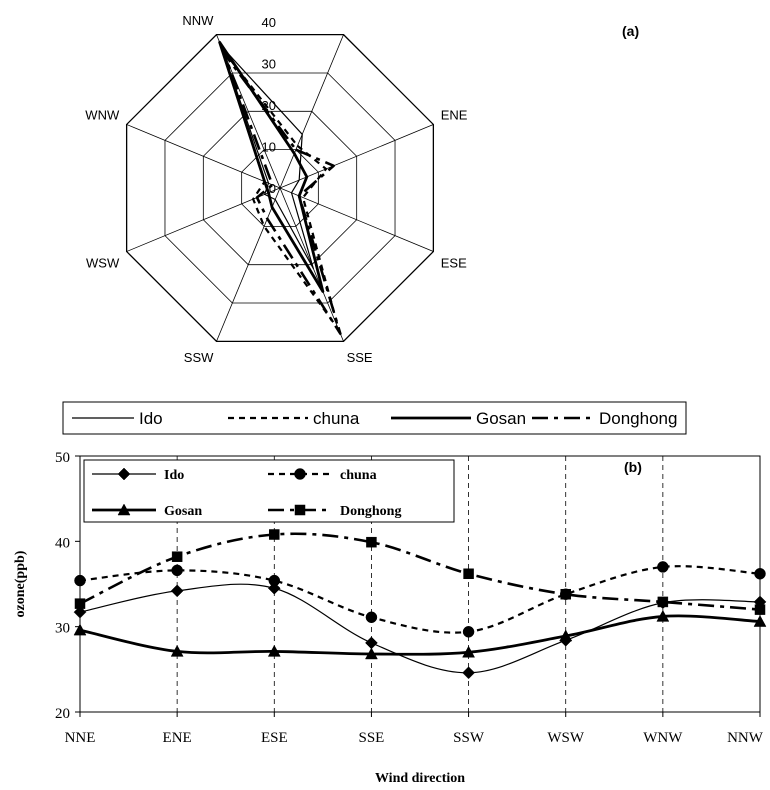 The image size is (770, 790). Describe the element at coordinates (62, 458) in the screenshot. I see `y-tick-label: 50` at that location.